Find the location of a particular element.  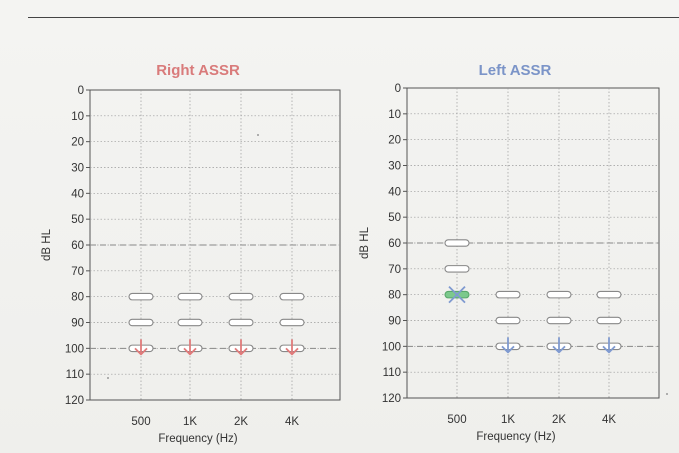

right-y-tick-label: 70 is located at coordinates (77, 272).